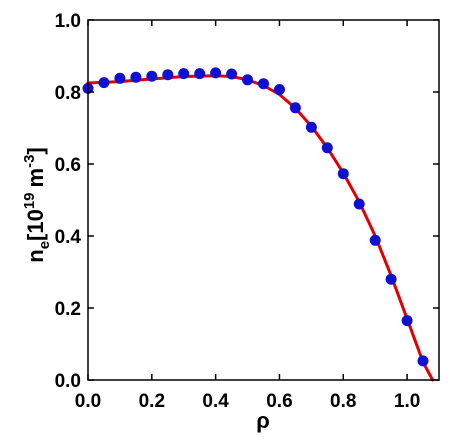  Describe the element at coordinates (68, 165) in the screenshot. I see `y-tick-label: 0.6` at that location.